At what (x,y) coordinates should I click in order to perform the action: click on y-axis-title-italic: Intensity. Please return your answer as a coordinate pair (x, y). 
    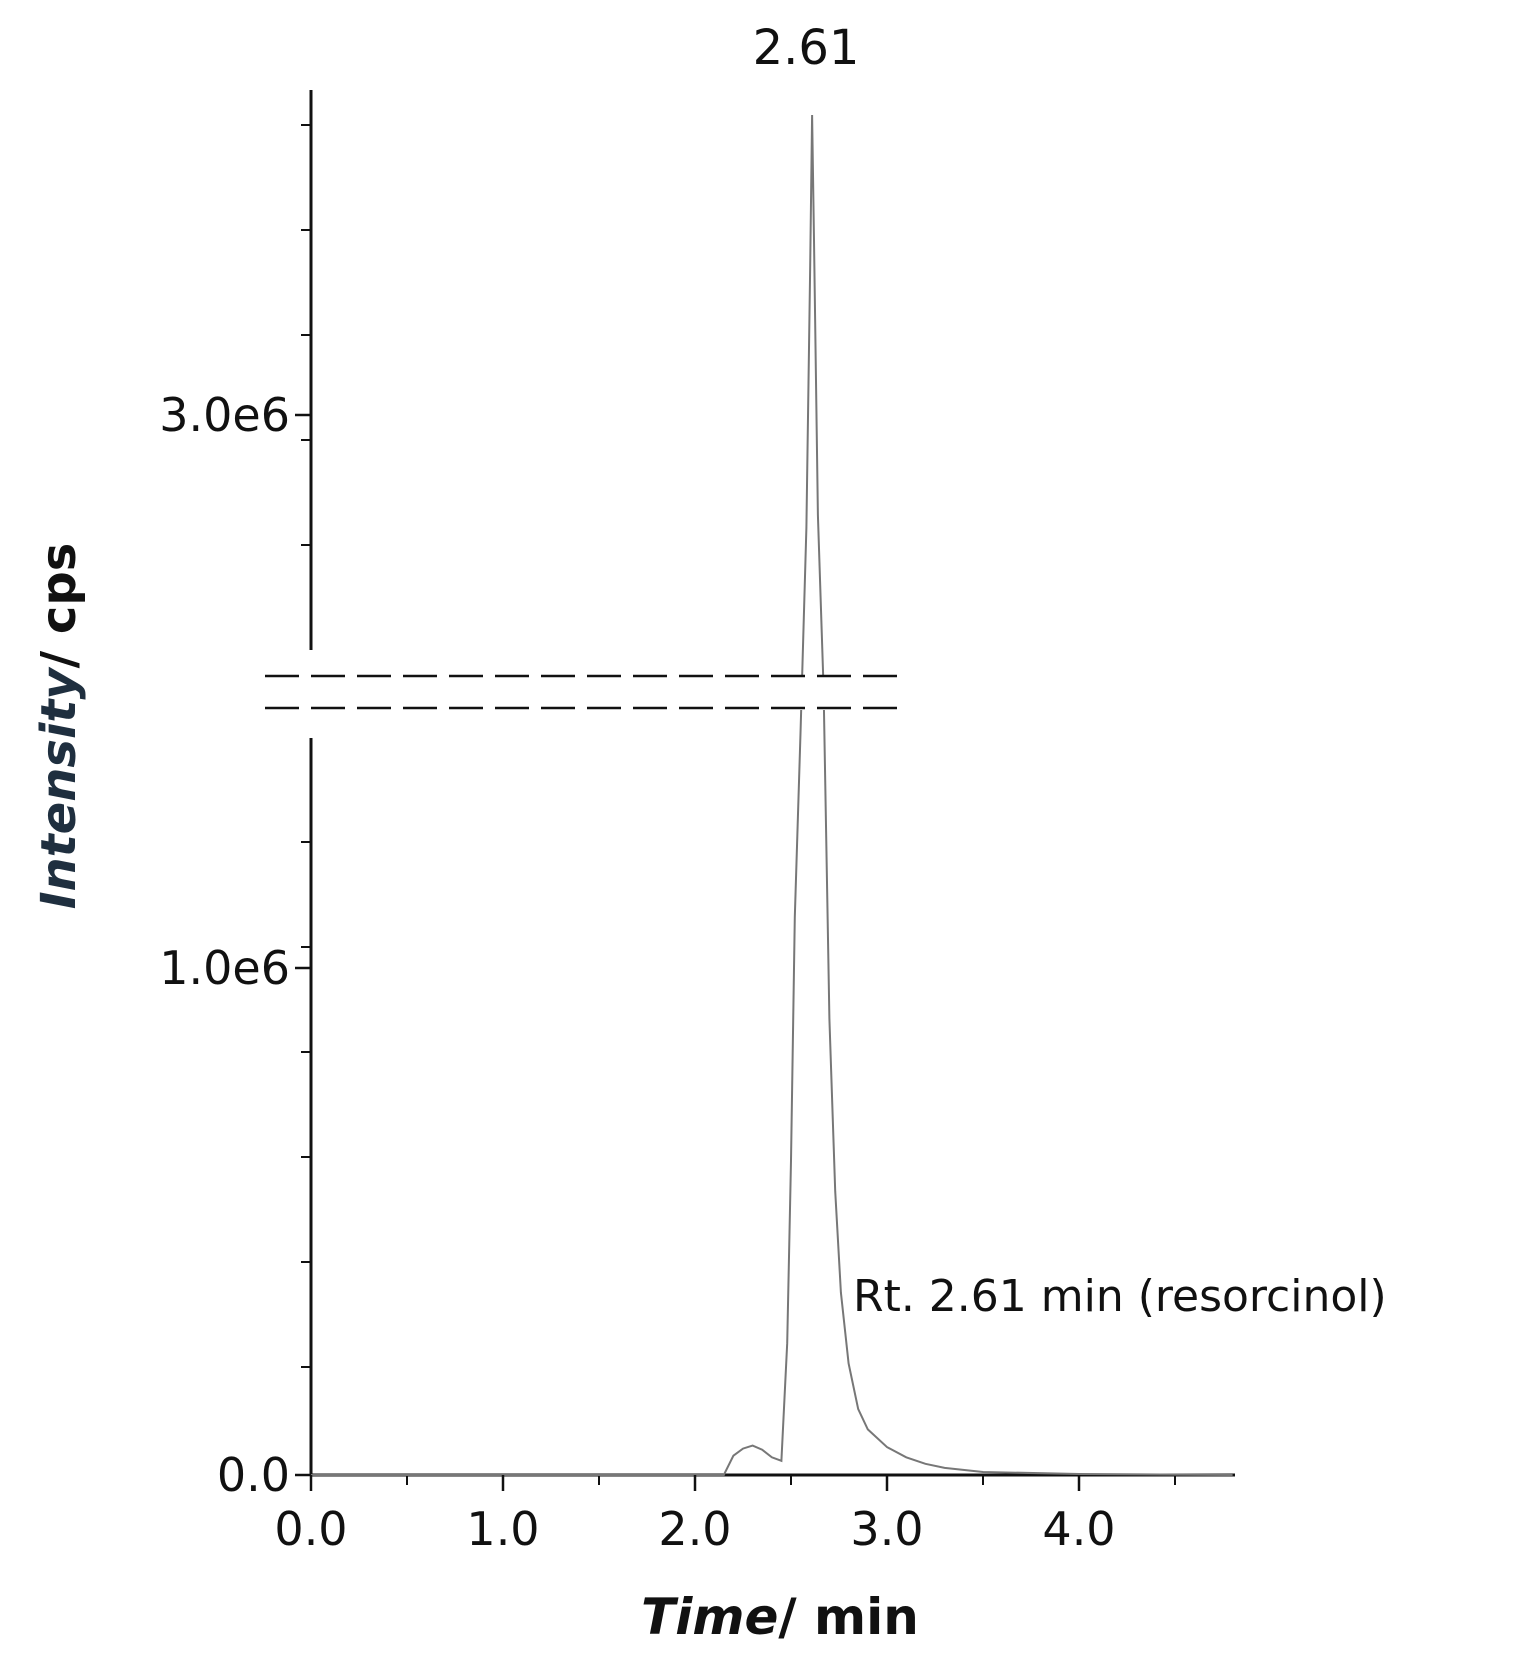
    Looking at the image, I should click on (59, 788).